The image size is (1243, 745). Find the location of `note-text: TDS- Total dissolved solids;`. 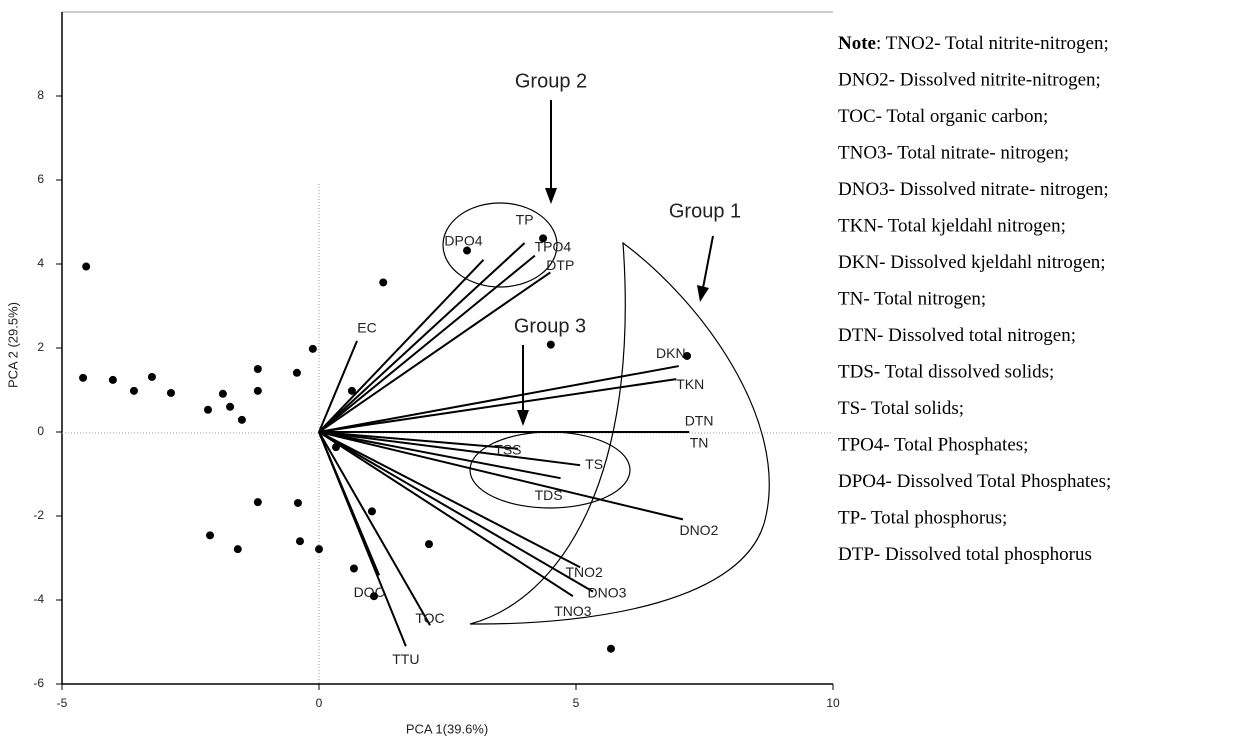

note-text: TDS- Total dissolved solids; is located at coordinates (946, 372).